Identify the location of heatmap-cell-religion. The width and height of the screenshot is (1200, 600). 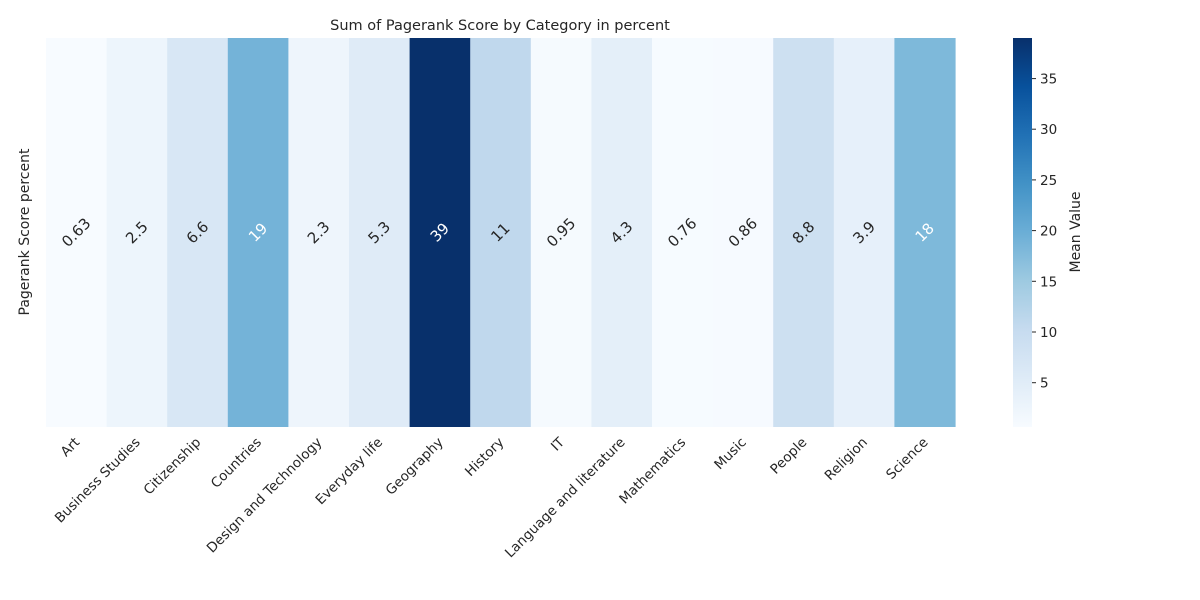
(864, 232).